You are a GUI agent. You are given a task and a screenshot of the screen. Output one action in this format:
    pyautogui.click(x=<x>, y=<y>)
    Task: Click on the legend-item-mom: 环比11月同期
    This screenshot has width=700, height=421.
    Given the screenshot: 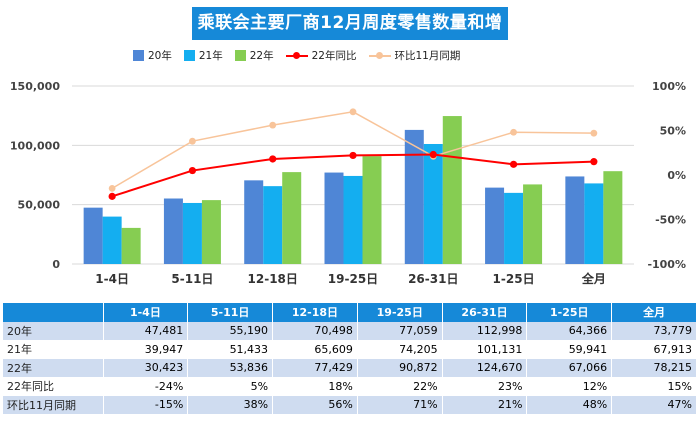 What is the action you would take?
    pyautogui.click(x=414, y=55)
    